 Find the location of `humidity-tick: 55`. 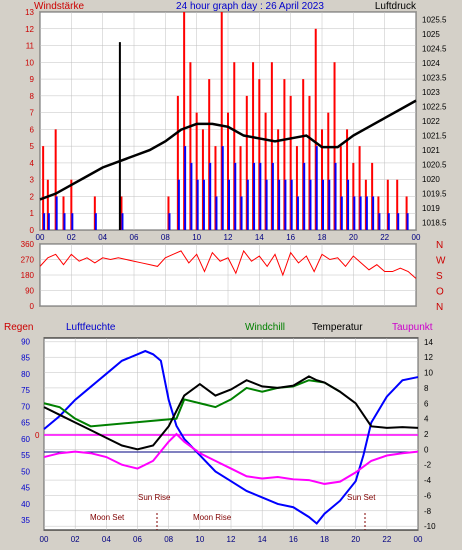

humidity-tick: 55 is located at coordinates (25, 455).